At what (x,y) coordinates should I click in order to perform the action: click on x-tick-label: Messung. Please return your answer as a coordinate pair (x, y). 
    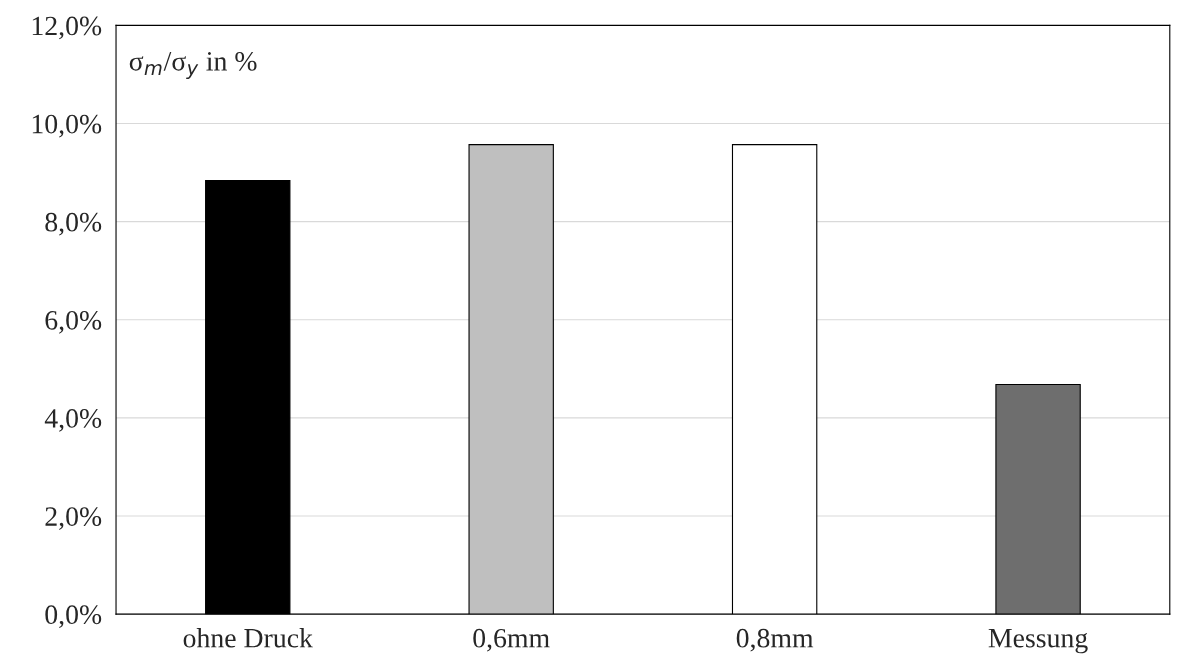
    Looking at the image, I should click on (1038, 641).